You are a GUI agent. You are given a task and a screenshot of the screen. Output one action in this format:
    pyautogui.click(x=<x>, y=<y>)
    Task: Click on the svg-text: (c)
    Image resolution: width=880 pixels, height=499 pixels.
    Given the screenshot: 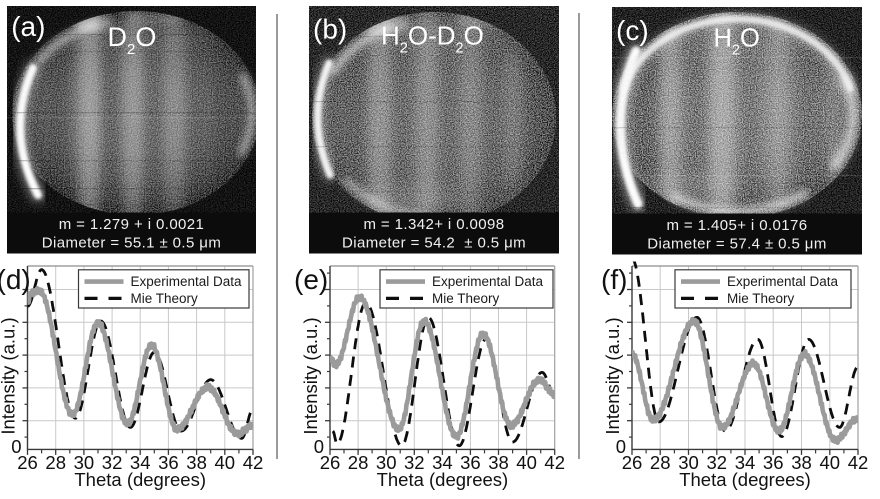 What is the action you would take?
    pyautogui.click(x=632, y=30)
    